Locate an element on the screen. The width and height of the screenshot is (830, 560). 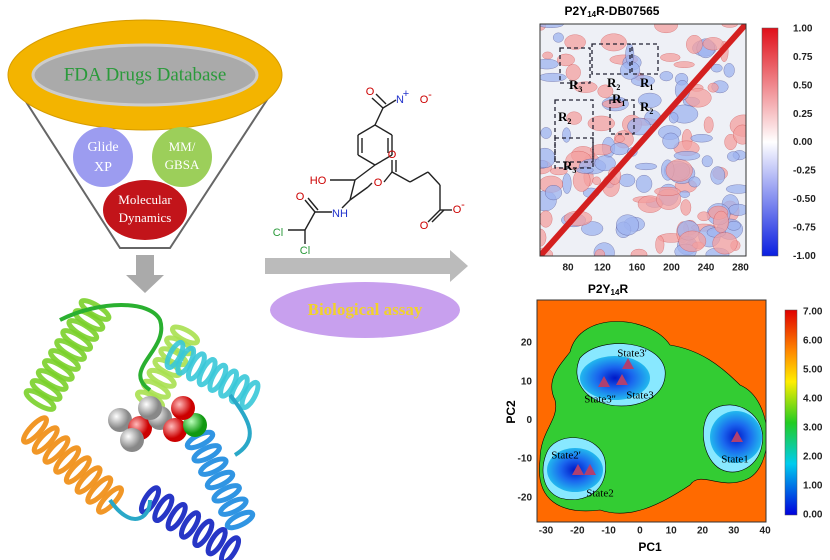
fel-frame is located at coordinates (651, 411).